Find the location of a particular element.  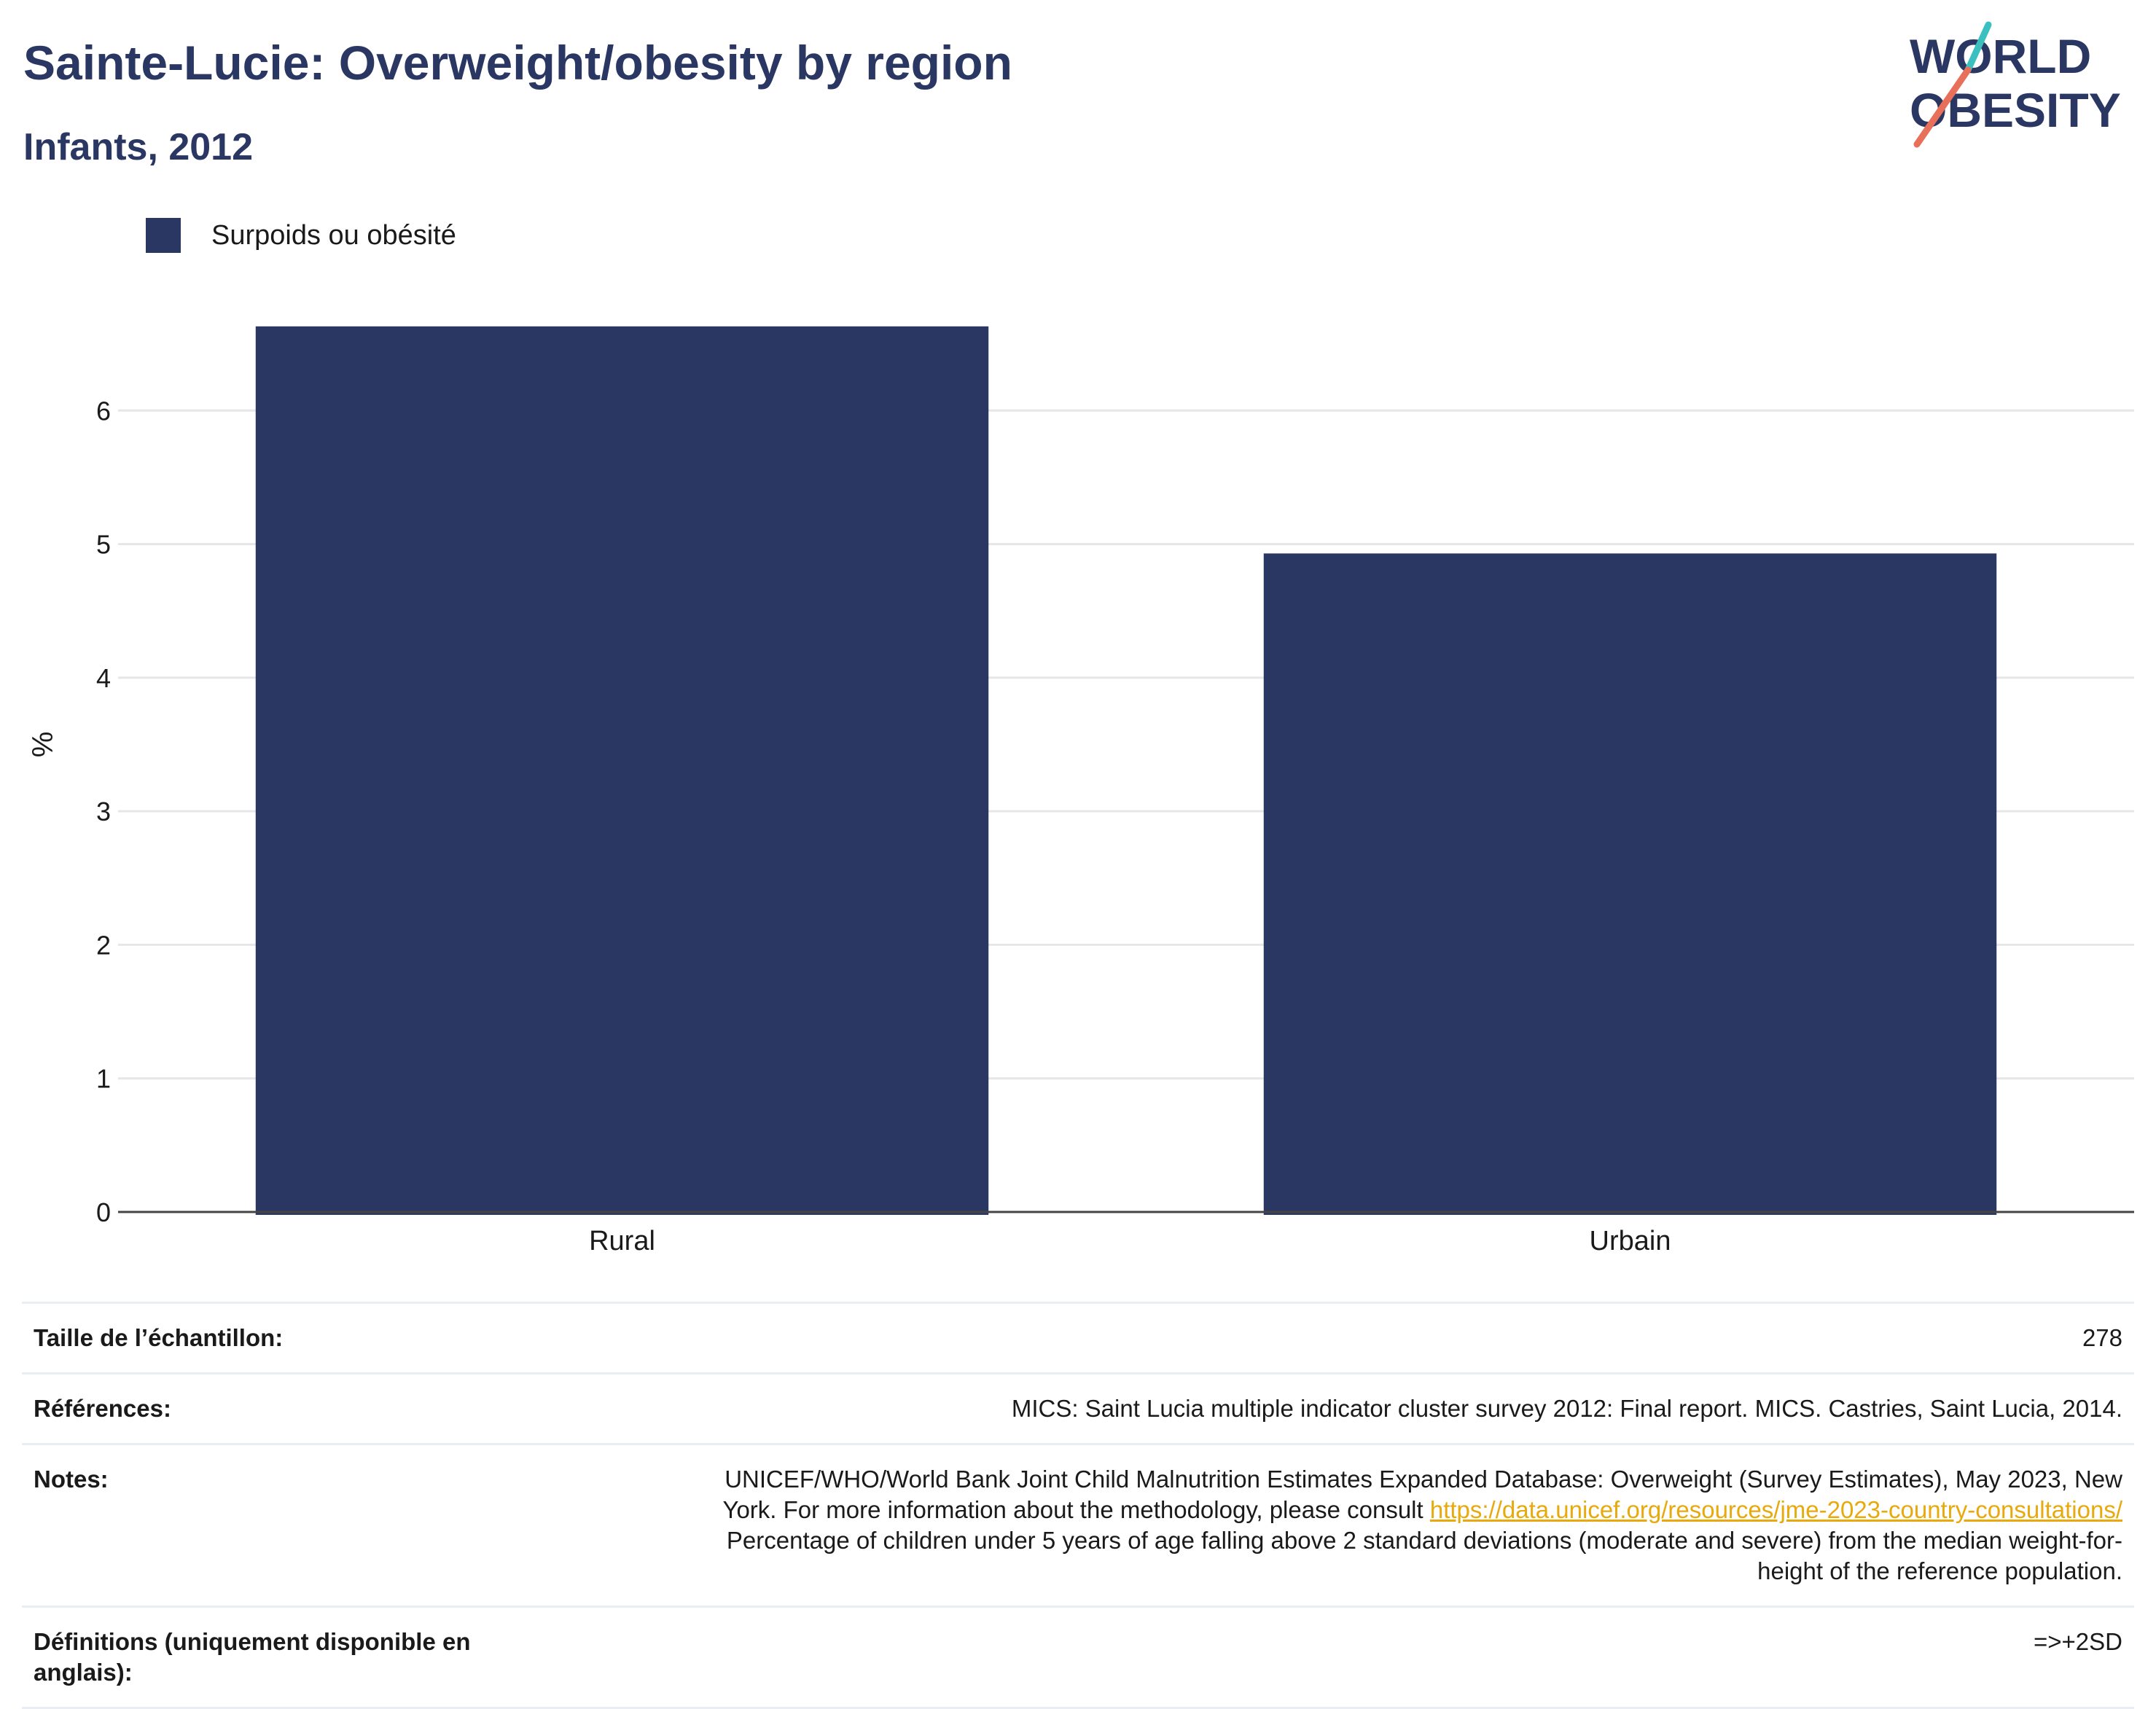

page-subtitle: Infants, 2012 is located at coordinates (139, 147).